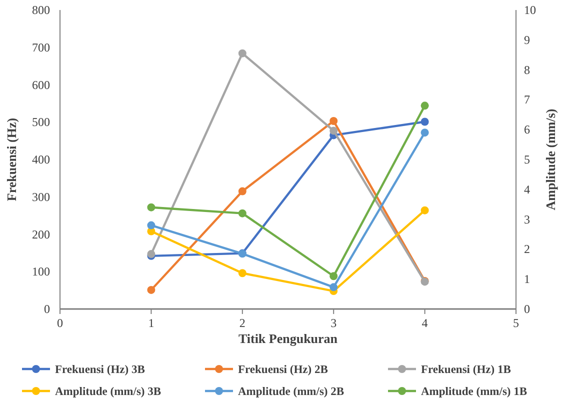 The image size is (565, 400). I want to click on y-tick-label: 500, so click(41, 122).